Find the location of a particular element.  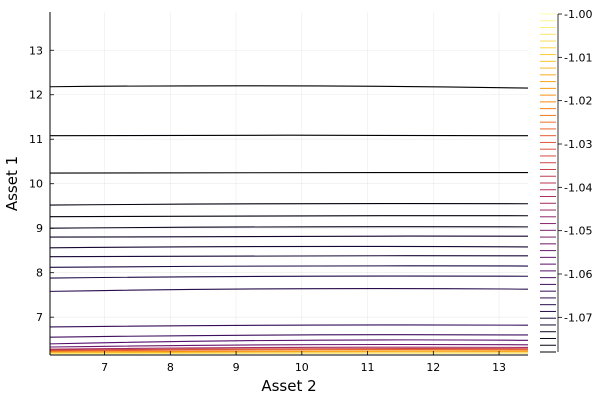

y-tick-label: 9 is located at coordinates (39, 228).